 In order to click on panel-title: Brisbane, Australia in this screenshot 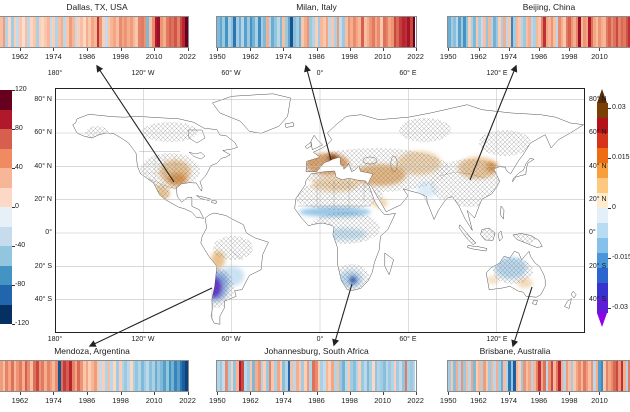, I will do `click(515, 351)`.